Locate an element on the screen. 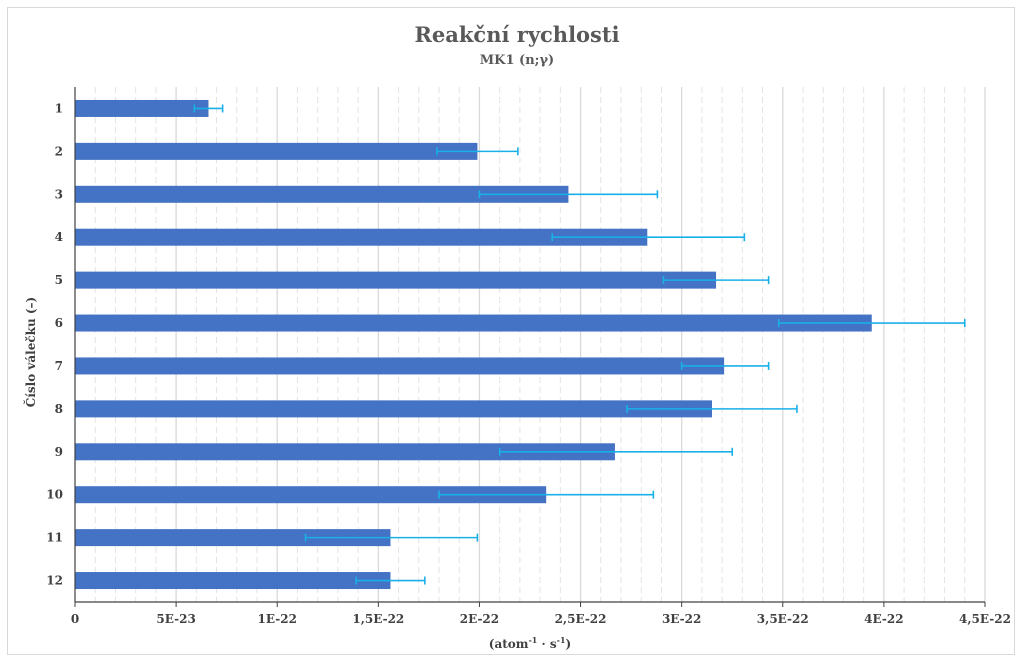 The image size is (1023, 663). x-tick-label: 2,5E-22 is located at coordinates (581, 619).